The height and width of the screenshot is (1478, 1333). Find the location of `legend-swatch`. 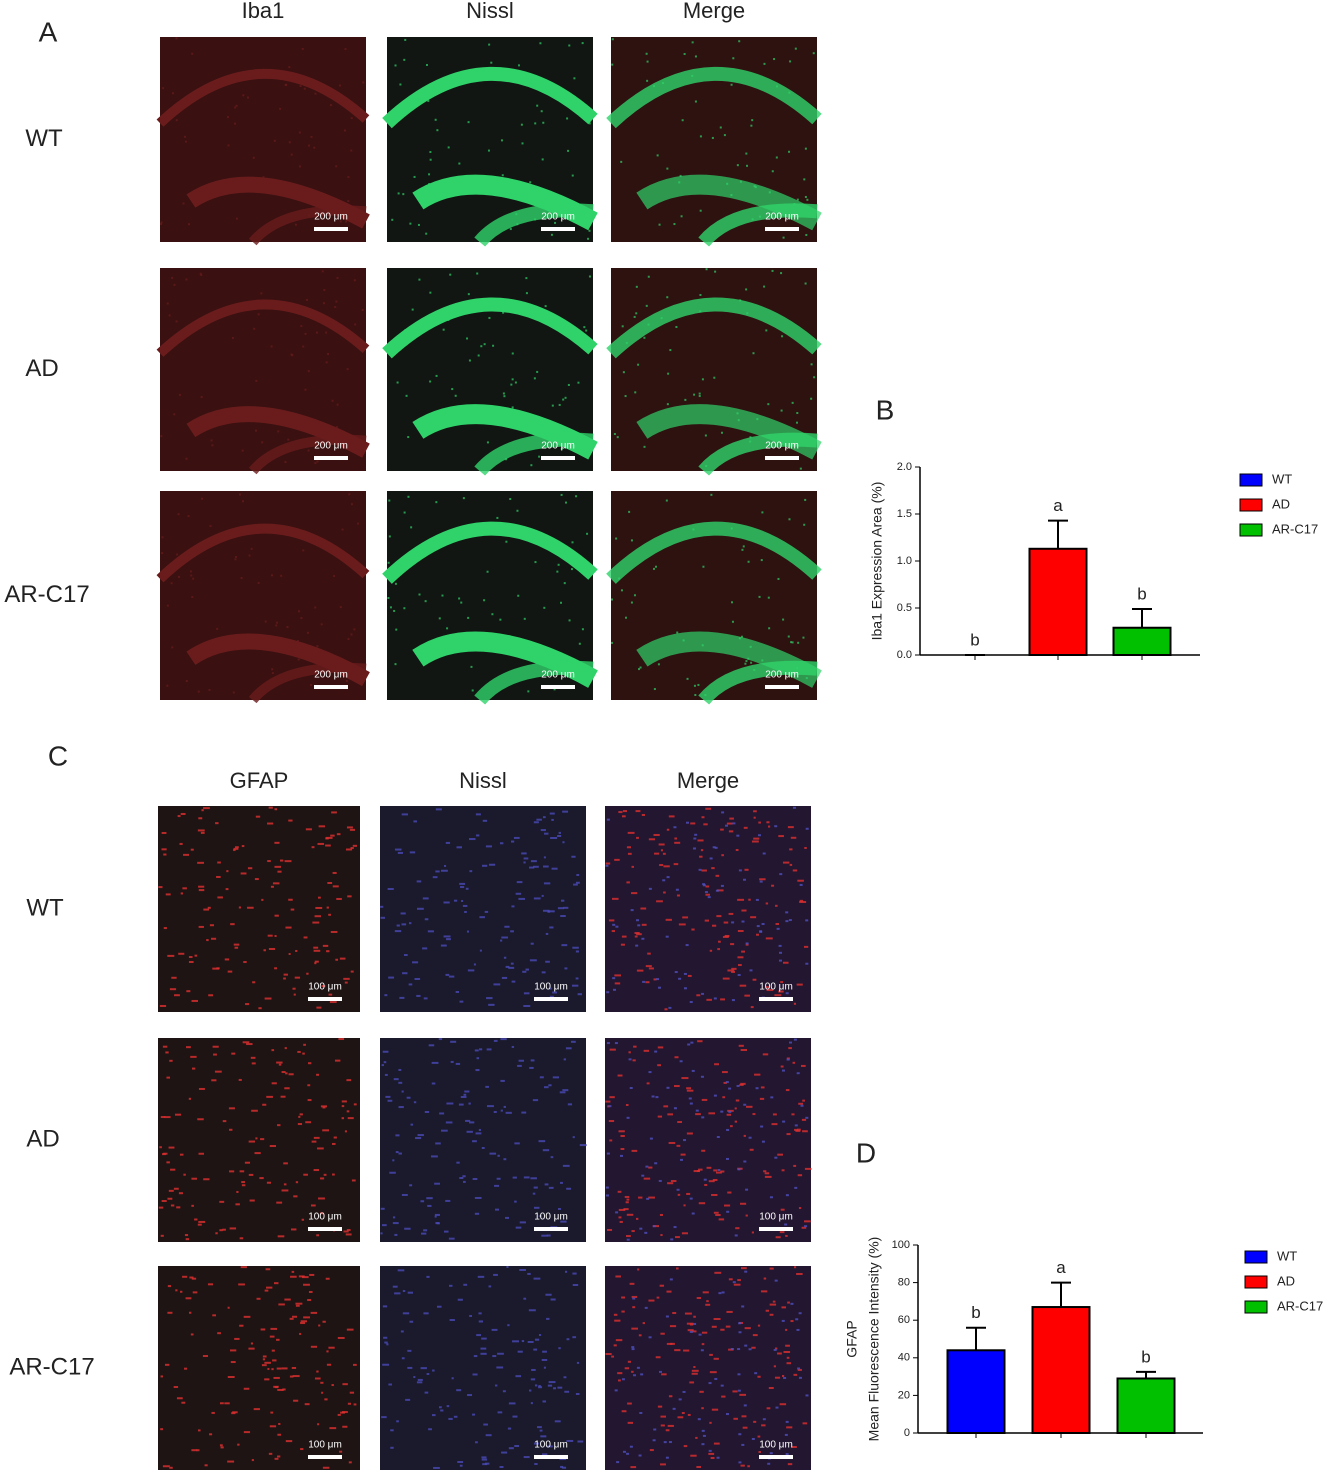

legend-swatch is located at coordinates (1251, 480).